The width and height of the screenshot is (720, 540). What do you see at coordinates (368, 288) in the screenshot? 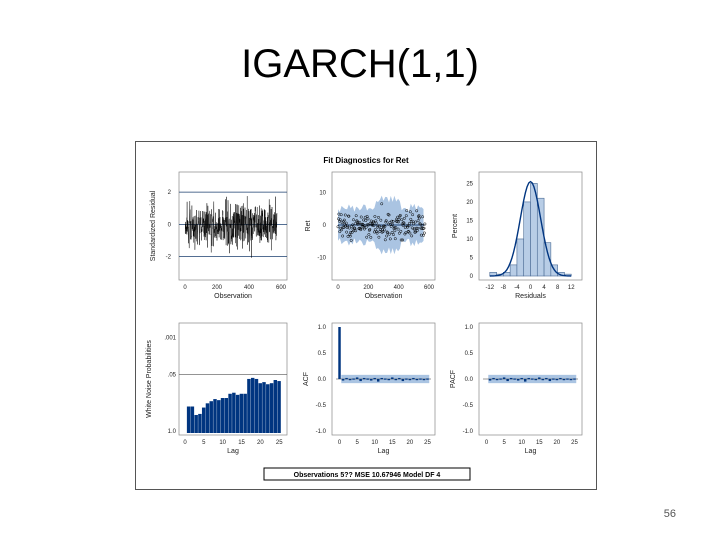
I see `x-tick-label: 200` at bounding box center [368, 288].